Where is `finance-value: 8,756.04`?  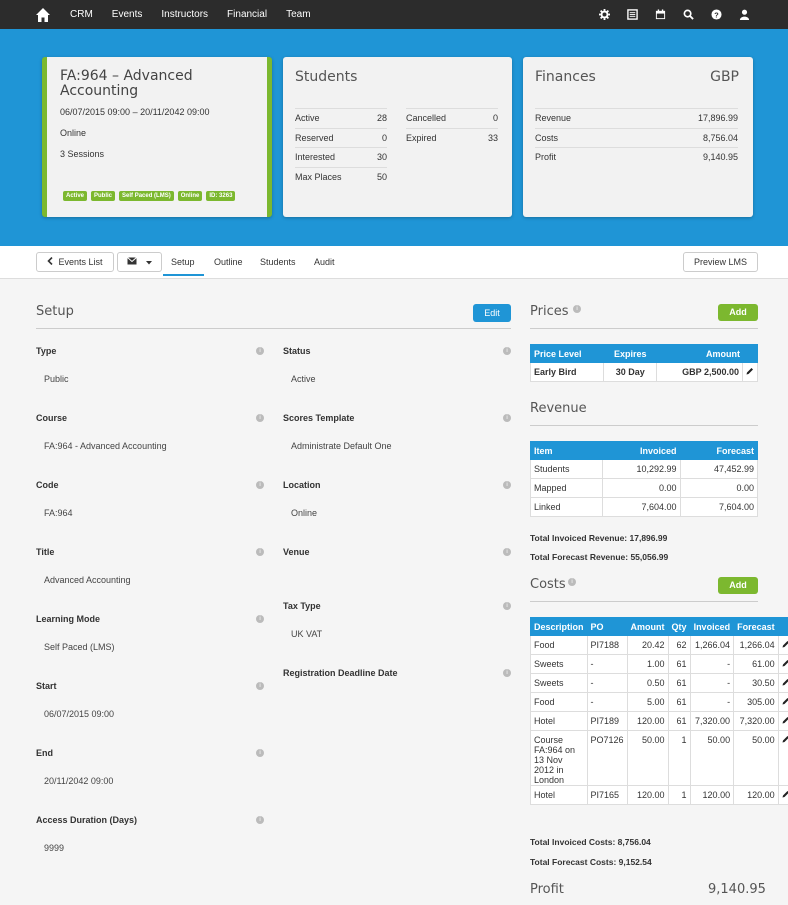 finance-value: 8,756.04 is located at coordinates (720, 137).